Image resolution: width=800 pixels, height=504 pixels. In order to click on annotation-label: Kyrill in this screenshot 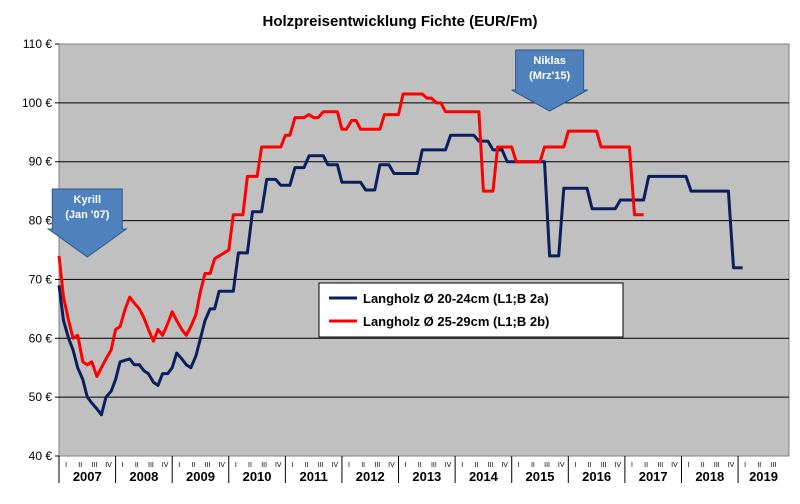, I will do `click(88, 200)`.